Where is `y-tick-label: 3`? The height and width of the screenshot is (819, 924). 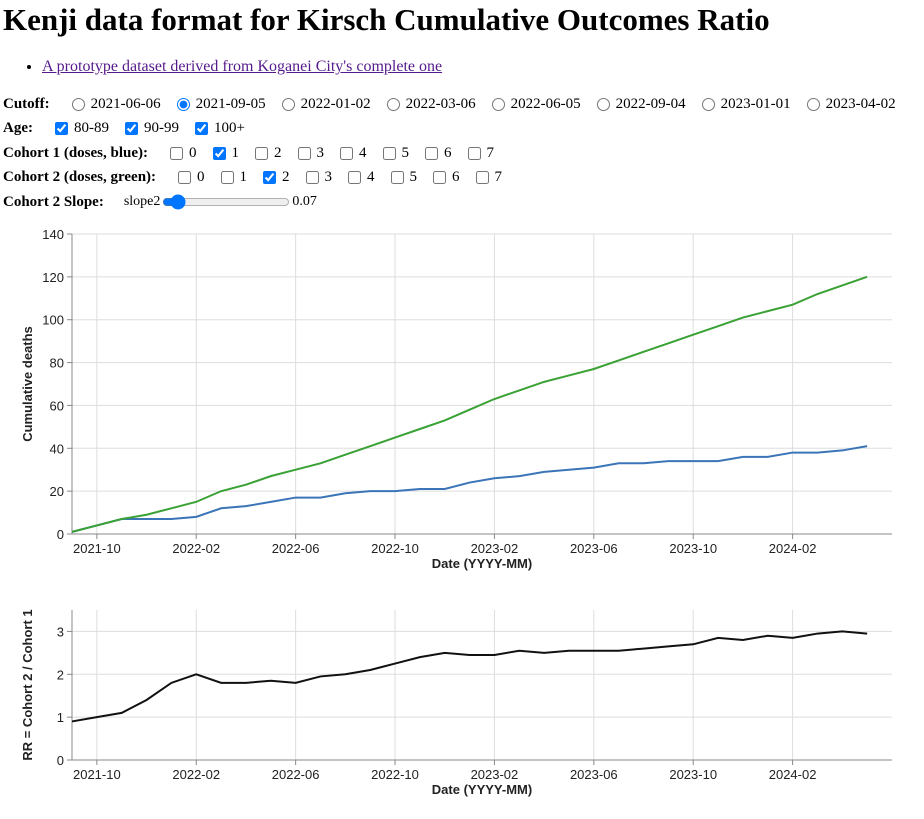 y-tick-label: 3 is located at coordinates (60, 631).